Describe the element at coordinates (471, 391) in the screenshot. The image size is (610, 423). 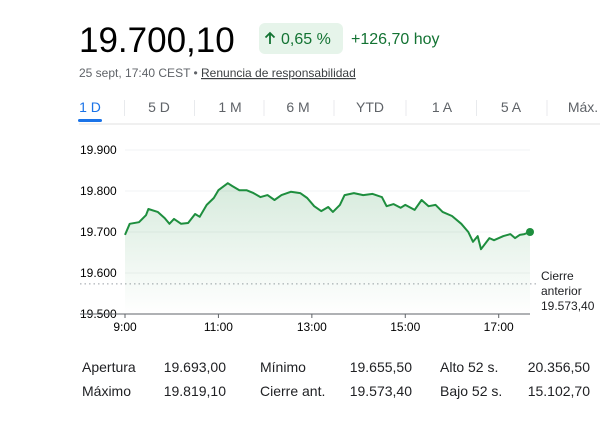
I see `stat-label: Bajo 52 s.` at that location.